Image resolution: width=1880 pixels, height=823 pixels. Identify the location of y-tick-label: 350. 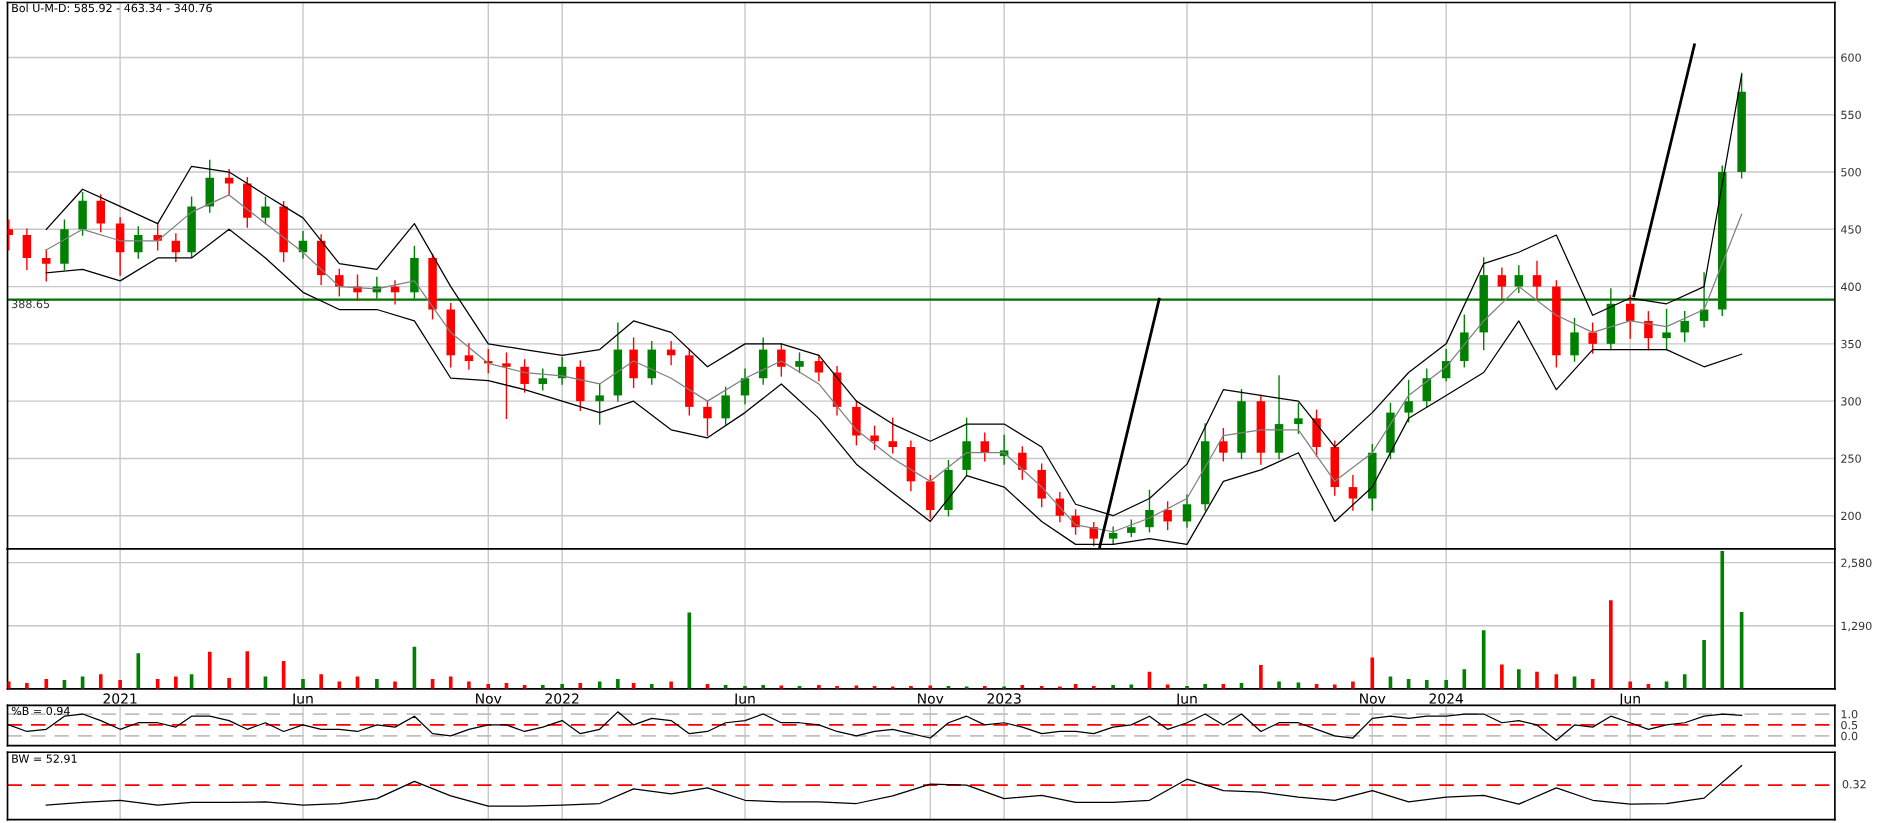
(1851, 344).